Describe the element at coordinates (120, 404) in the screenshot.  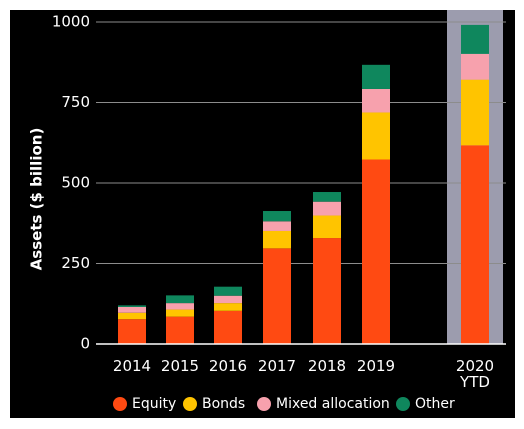
I see `legend-marker-equity` at that location.